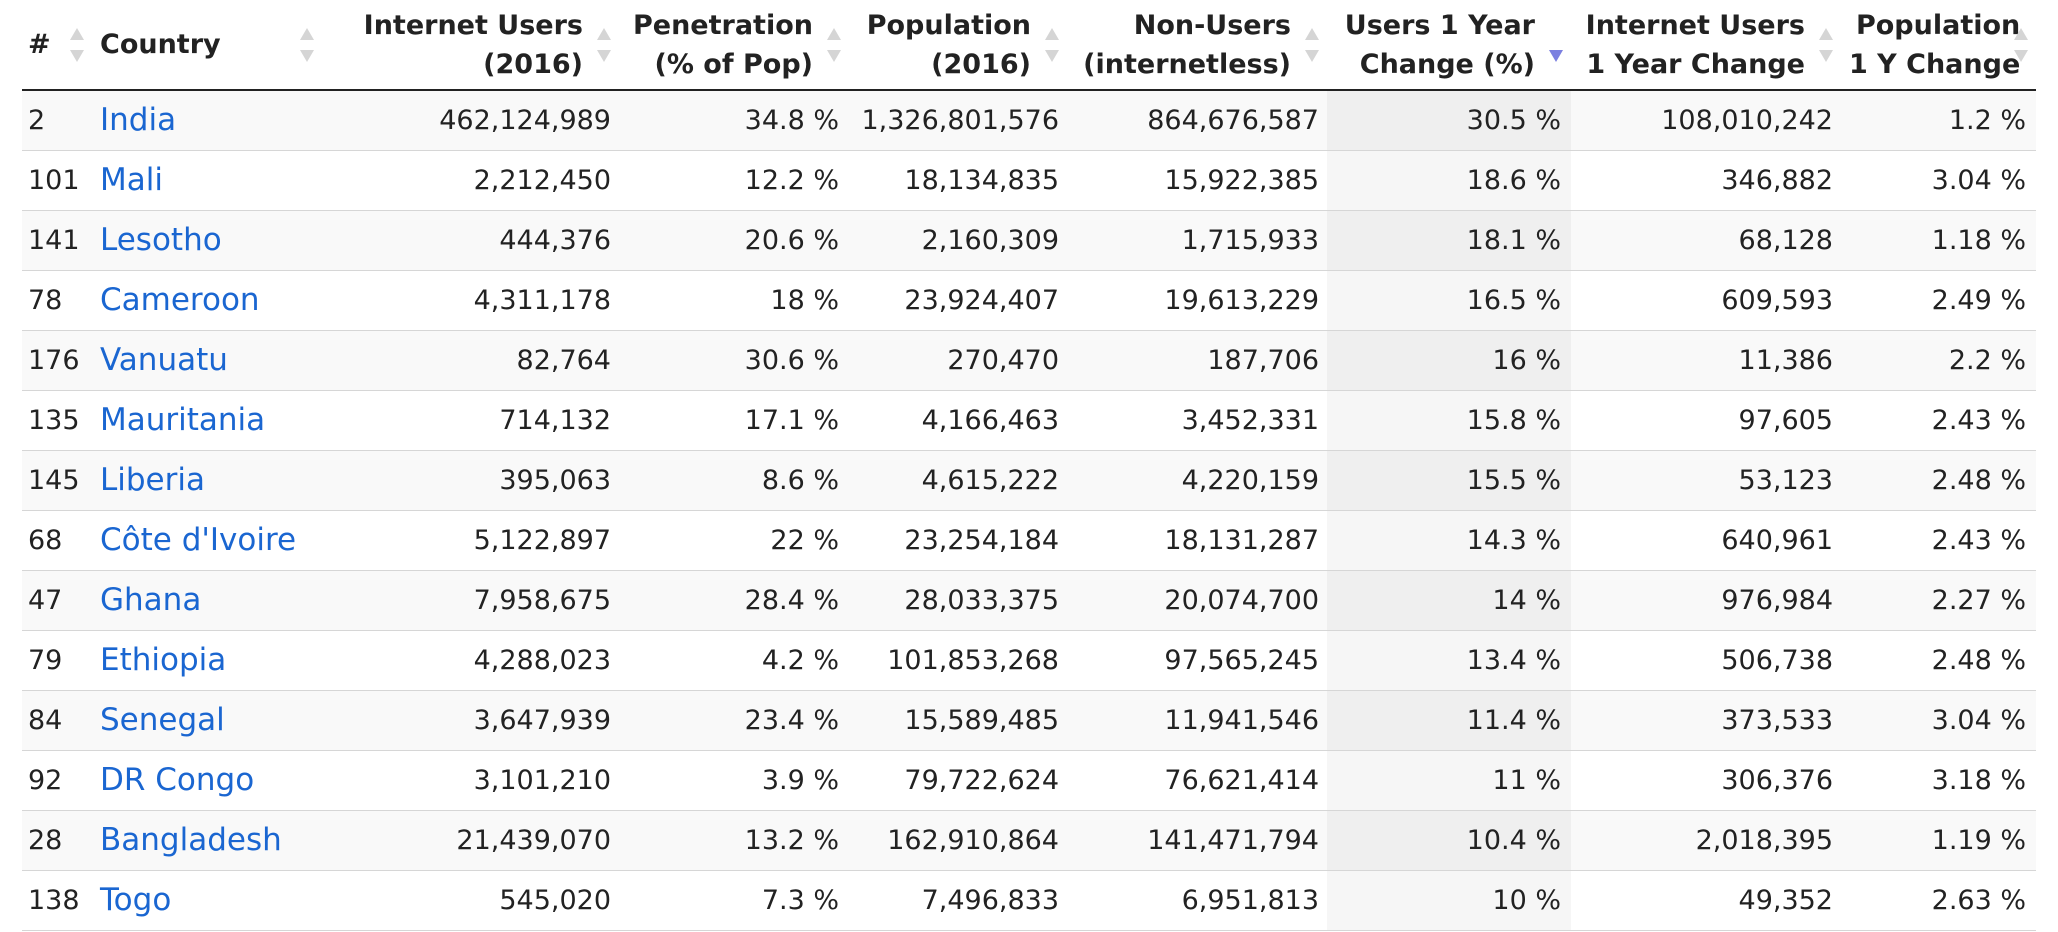 This screenshot has width=2058, height=932. I want to click on column-header-users-change: Users 1 Year Change (%), so click(1449, 45).